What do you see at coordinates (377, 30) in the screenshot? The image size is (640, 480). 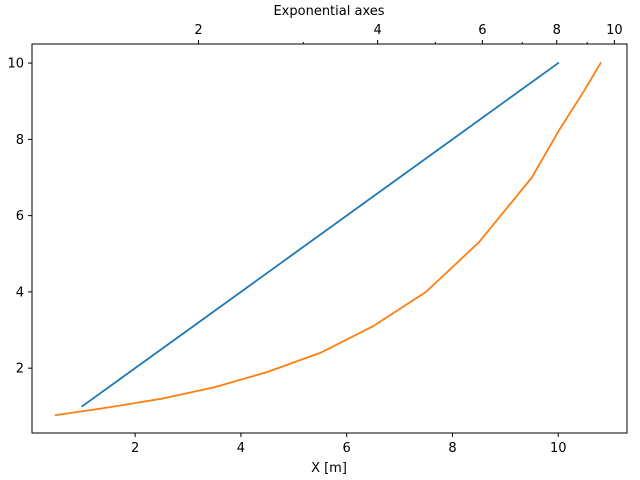 I see `top-tick-label: 4` at bounding box center [377, 30].